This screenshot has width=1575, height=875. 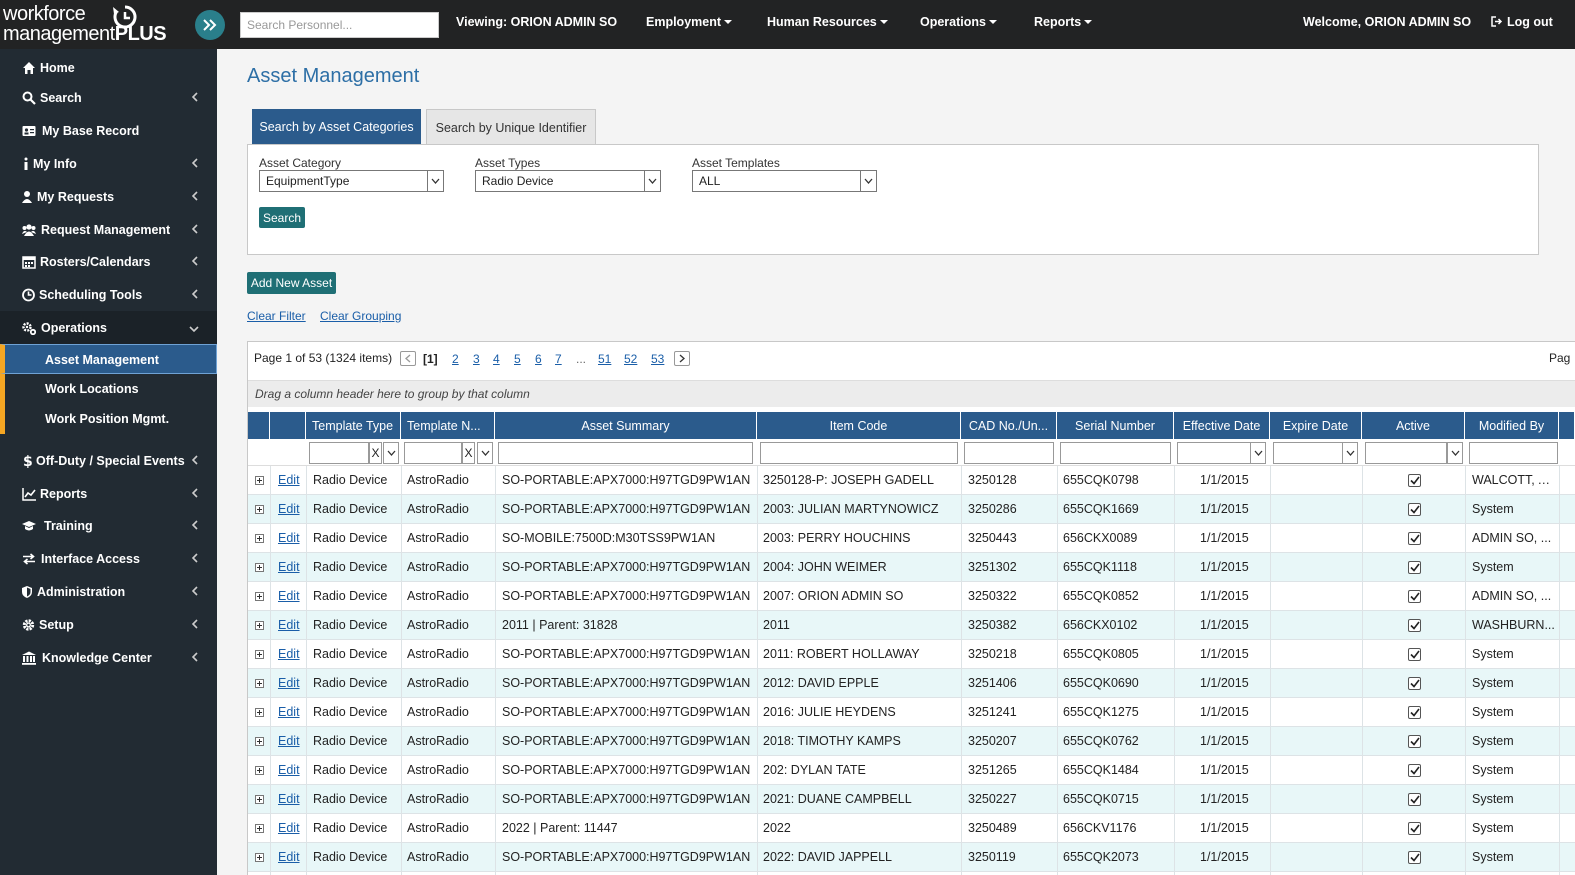 What do you see at coordinates (558, 359) in the screenshot?
I see `pager-page-7: 7` at bounding box center [558, 359].